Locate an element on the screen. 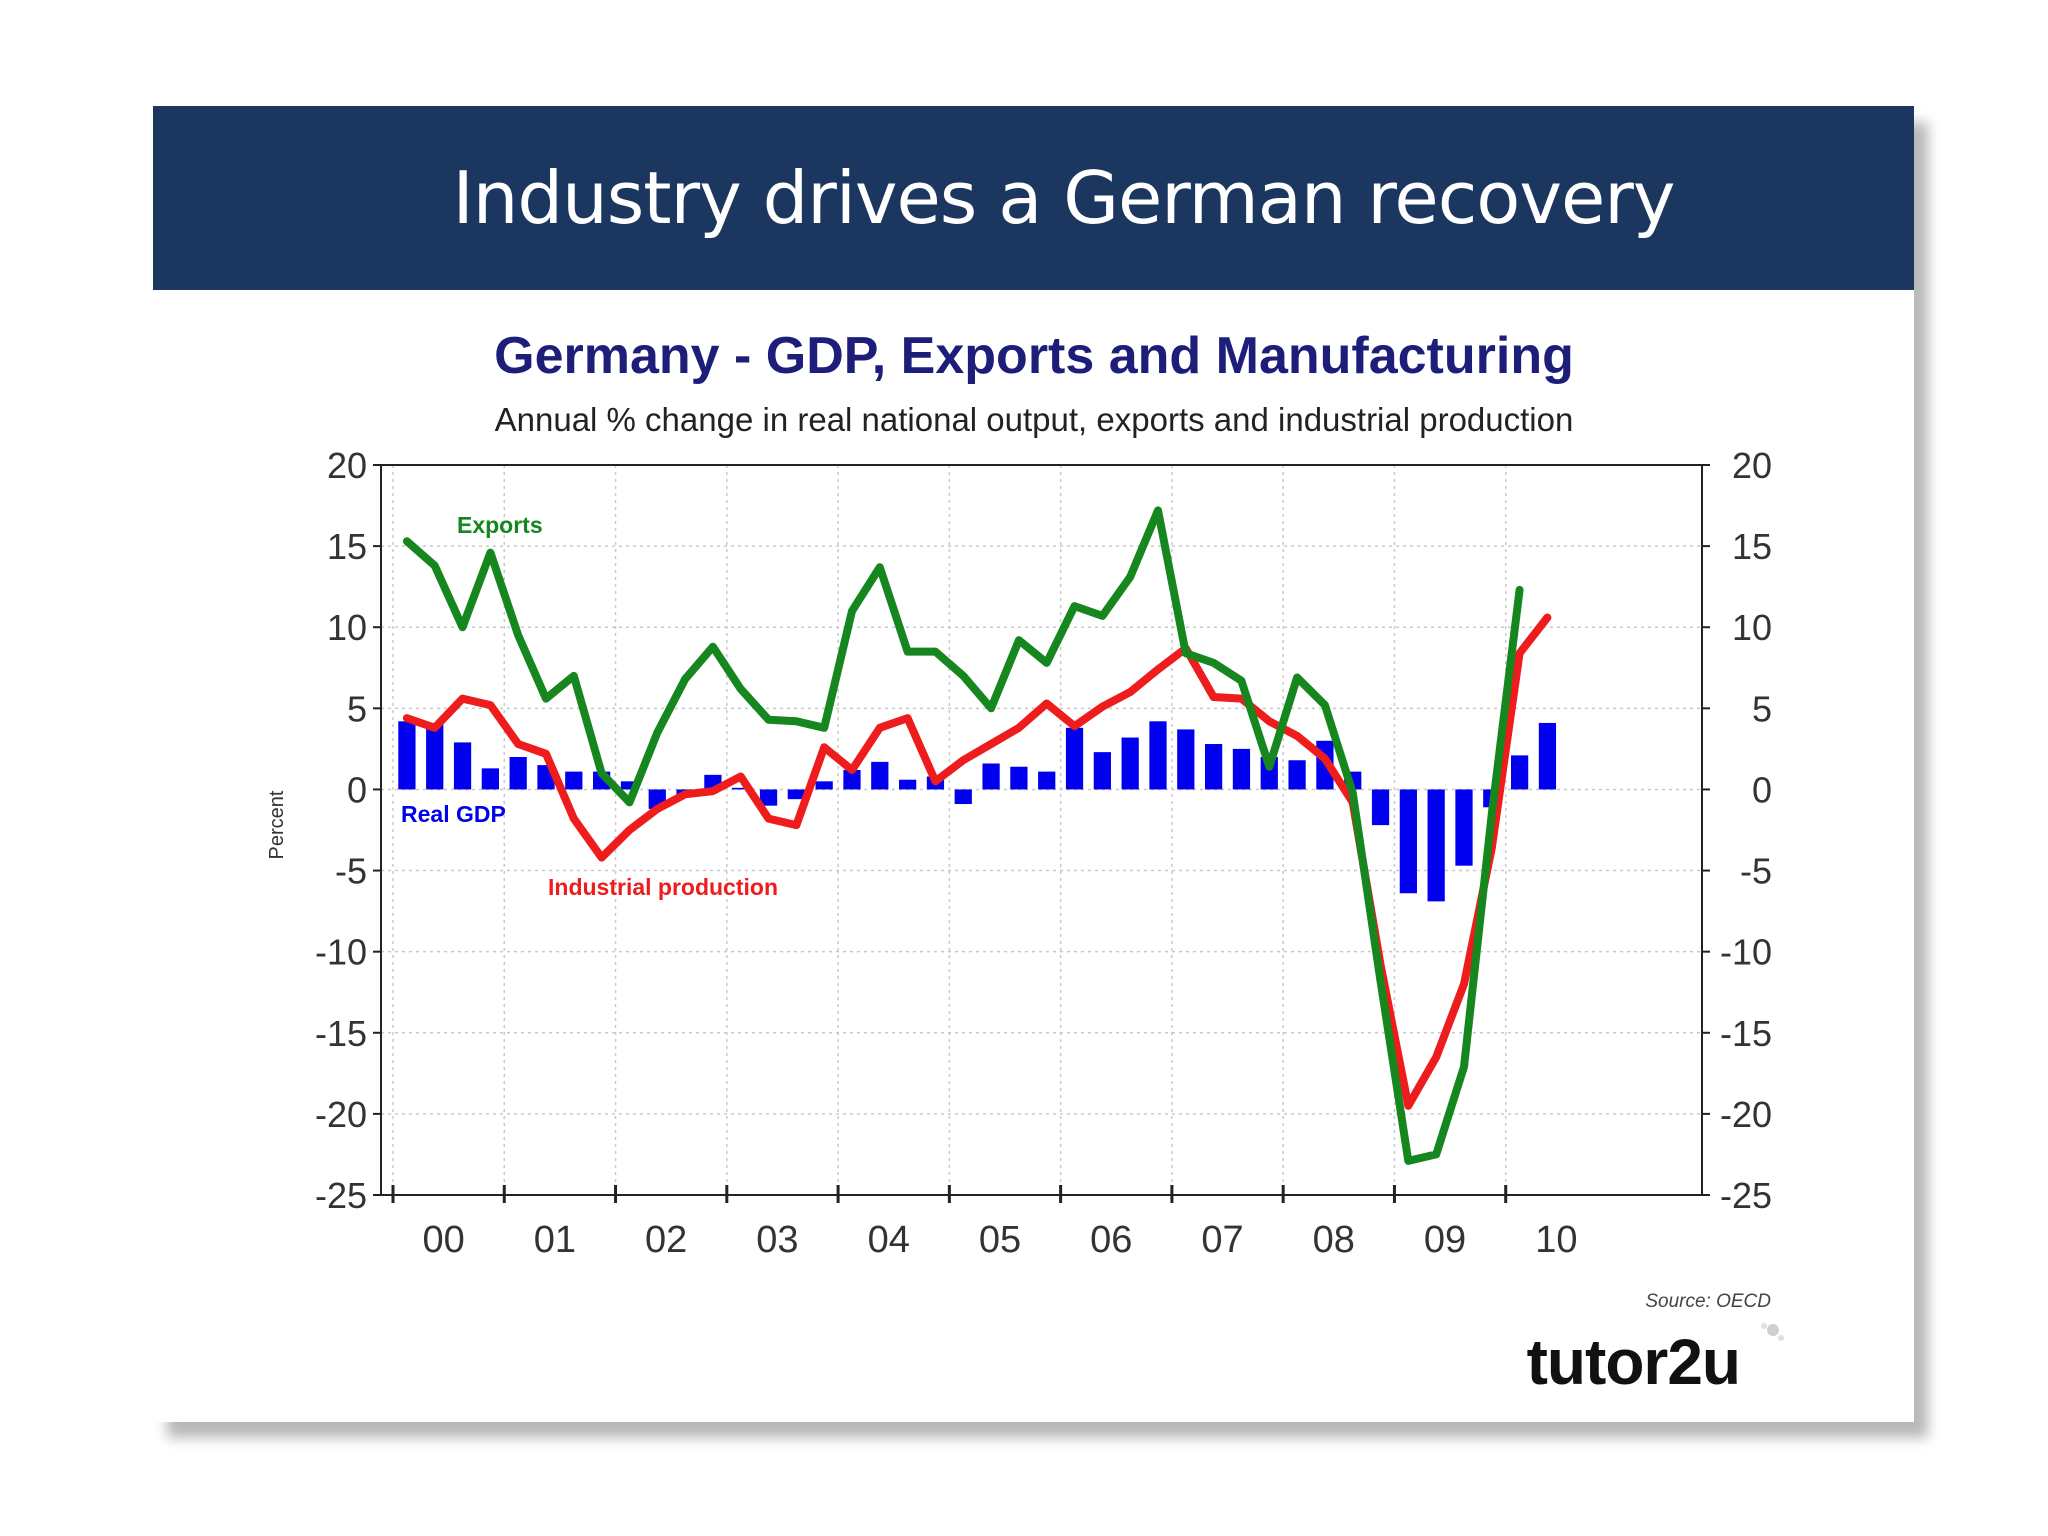 The height and width of the screenshot is (1536, 2048). x-tick-label: 00 is located at coordinates (443, 1240).